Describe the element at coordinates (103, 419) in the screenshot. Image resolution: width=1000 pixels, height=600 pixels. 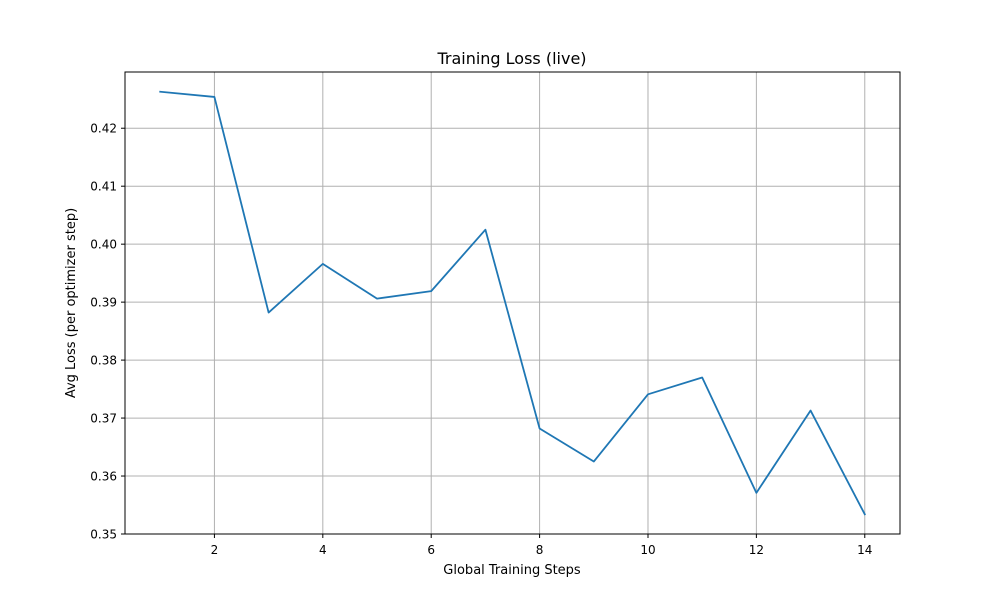
I see `y-tick-label: 0.37` at that location.